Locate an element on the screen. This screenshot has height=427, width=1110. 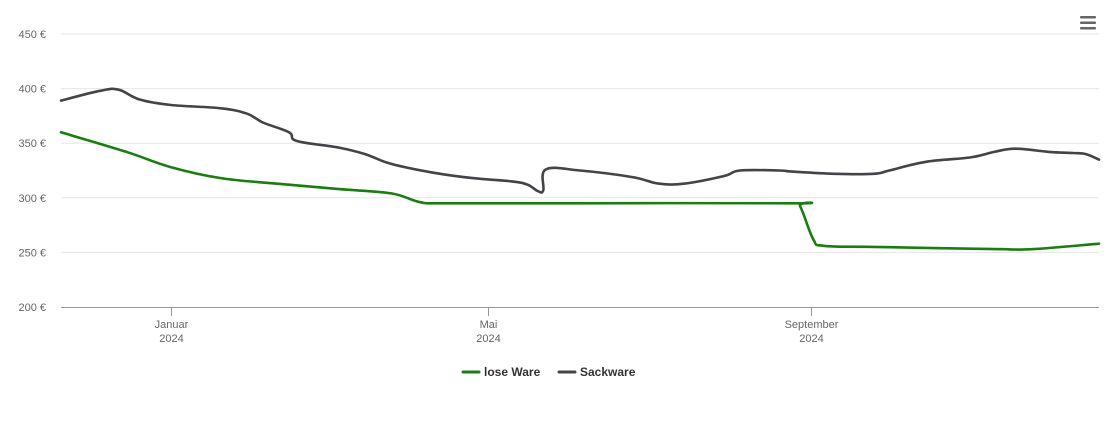
x-tick-label: September is located at coordinates (812, 325).